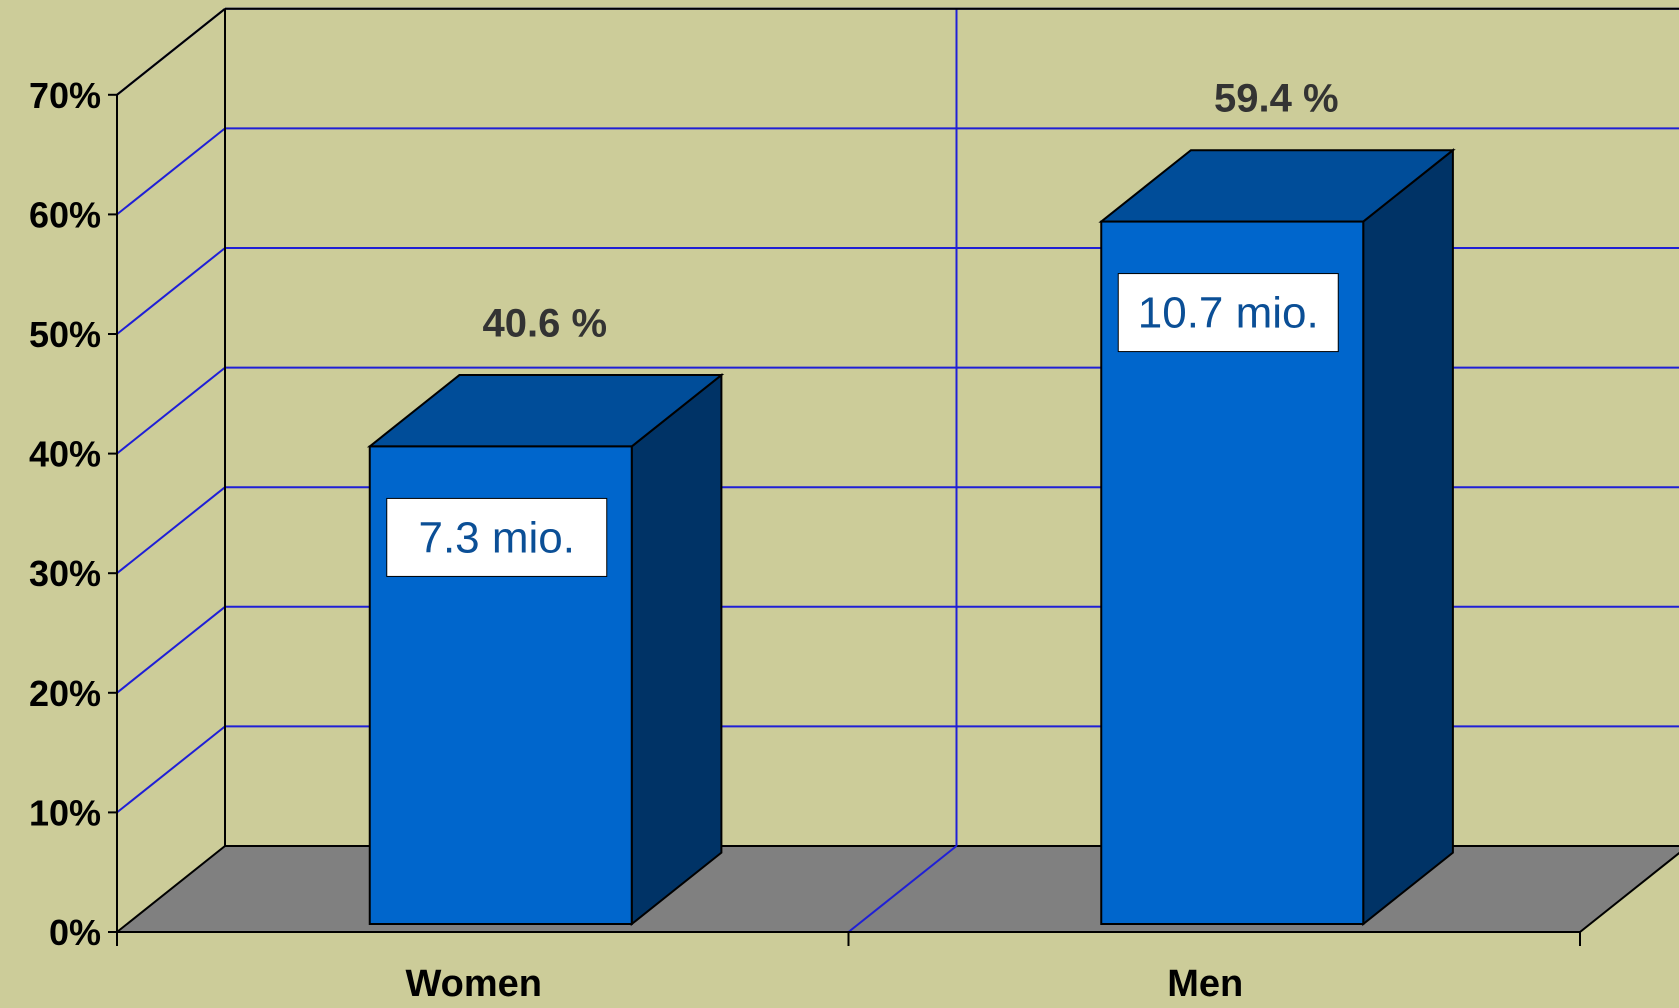 This screenshot has width=1679, height=1008. I want to click on count-label: 10.7 mio., so click(1228, 313).